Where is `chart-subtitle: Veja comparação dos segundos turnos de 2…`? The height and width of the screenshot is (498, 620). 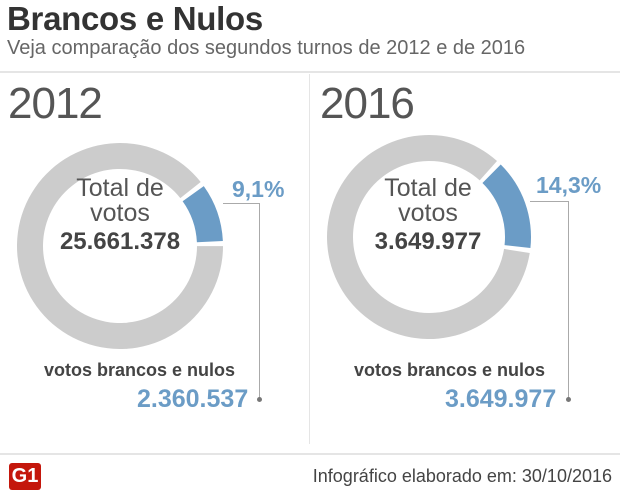
chart-subtitle: Veja comparação dos segundos turnos de 2… is located at coordinates (266, 48).